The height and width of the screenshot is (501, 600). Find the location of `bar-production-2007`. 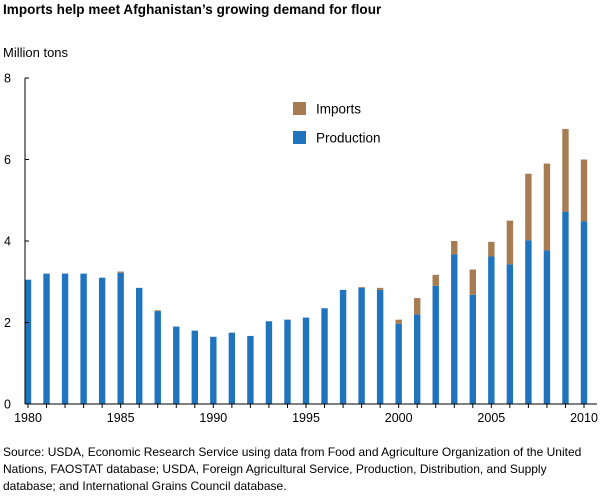

bar-production-2007 is located at coordinates (528, 322).